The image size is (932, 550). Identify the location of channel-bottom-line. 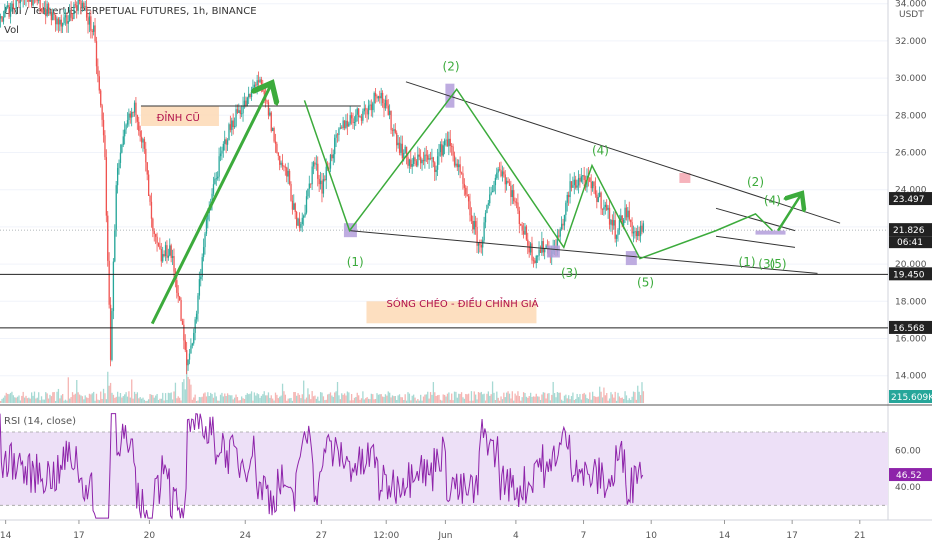
(583, 252).